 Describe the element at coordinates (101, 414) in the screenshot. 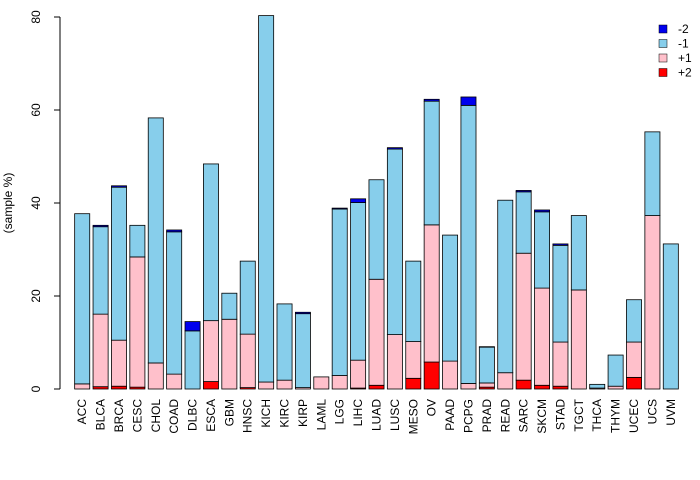

I see `x-tick-label: BLCA` at that location.